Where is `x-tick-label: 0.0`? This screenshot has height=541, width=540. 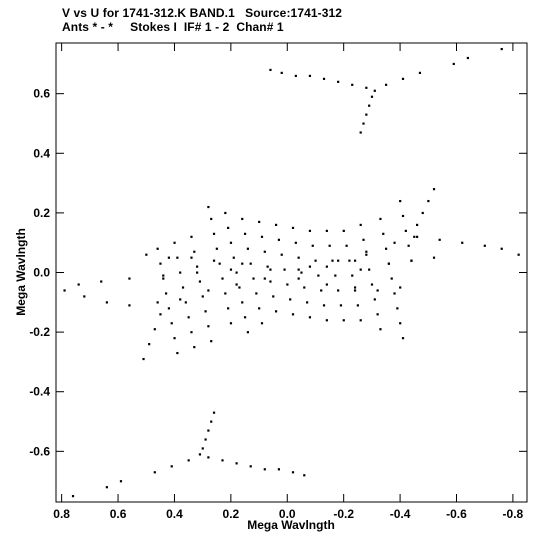
x-tick-label: 0.0 is located at coordinates (287, 514).